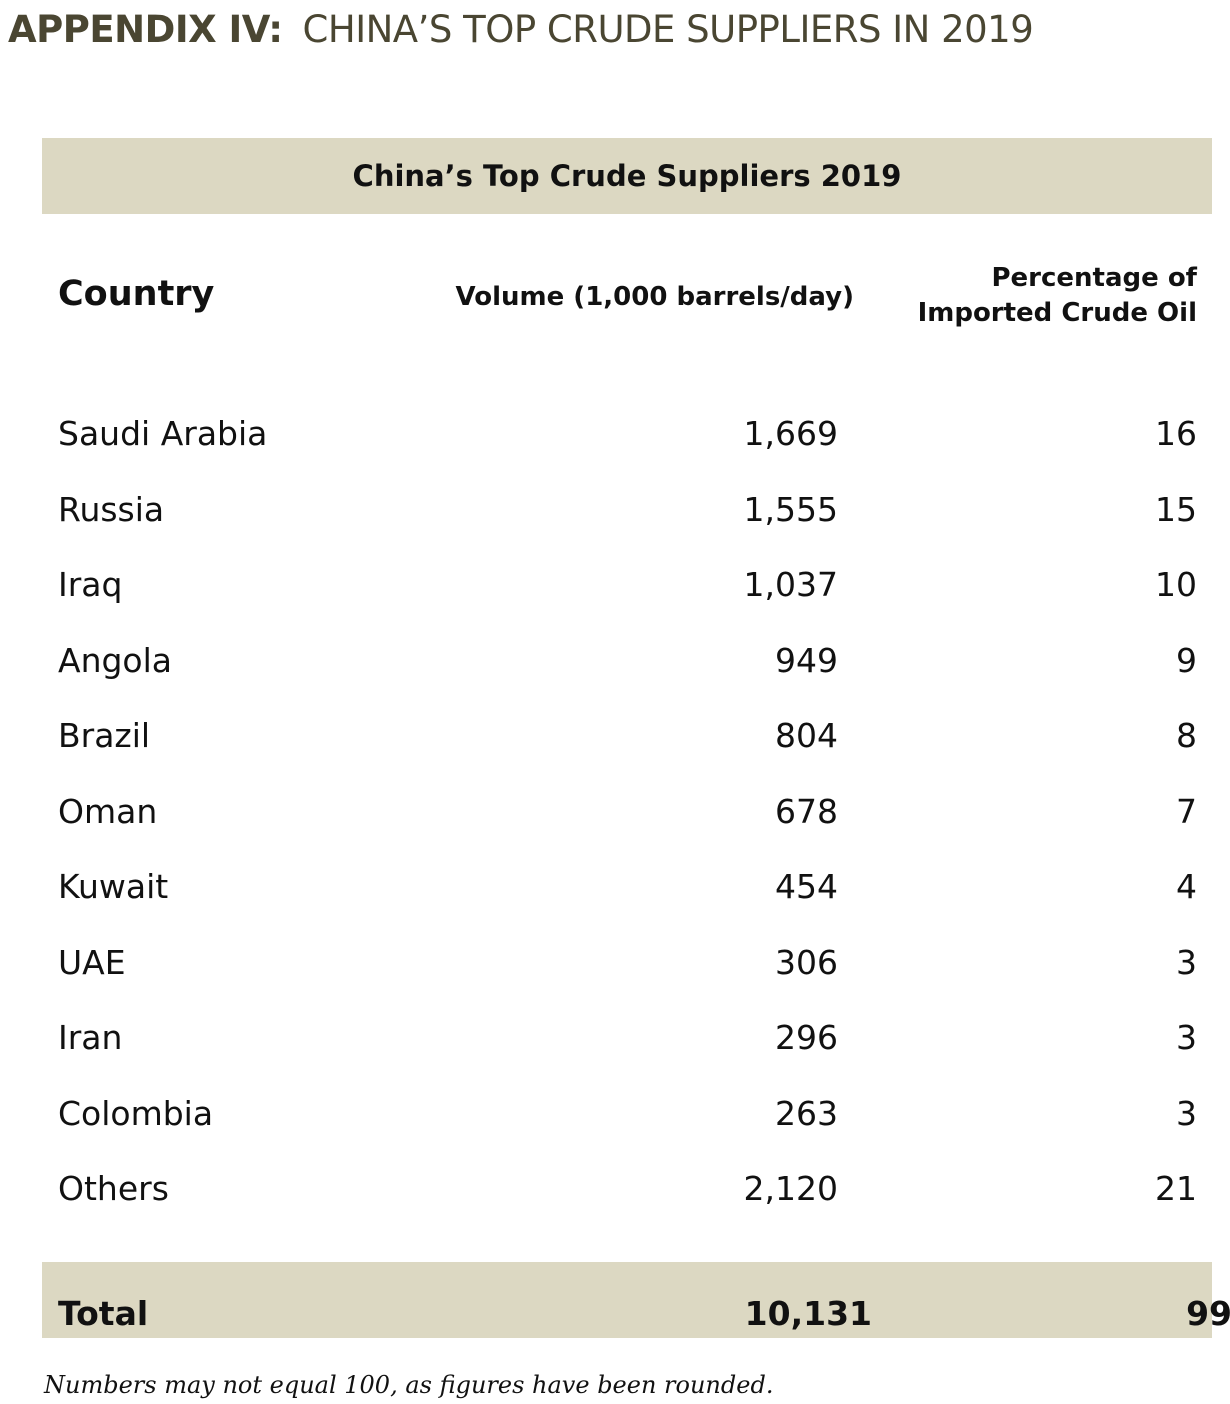 Image resolution: width=1230 pixels, height=1404 pixels. Describe the element at coordinates (615, 510) in the screenshot. I see `table-row: Russia 1,555 15` at that location.